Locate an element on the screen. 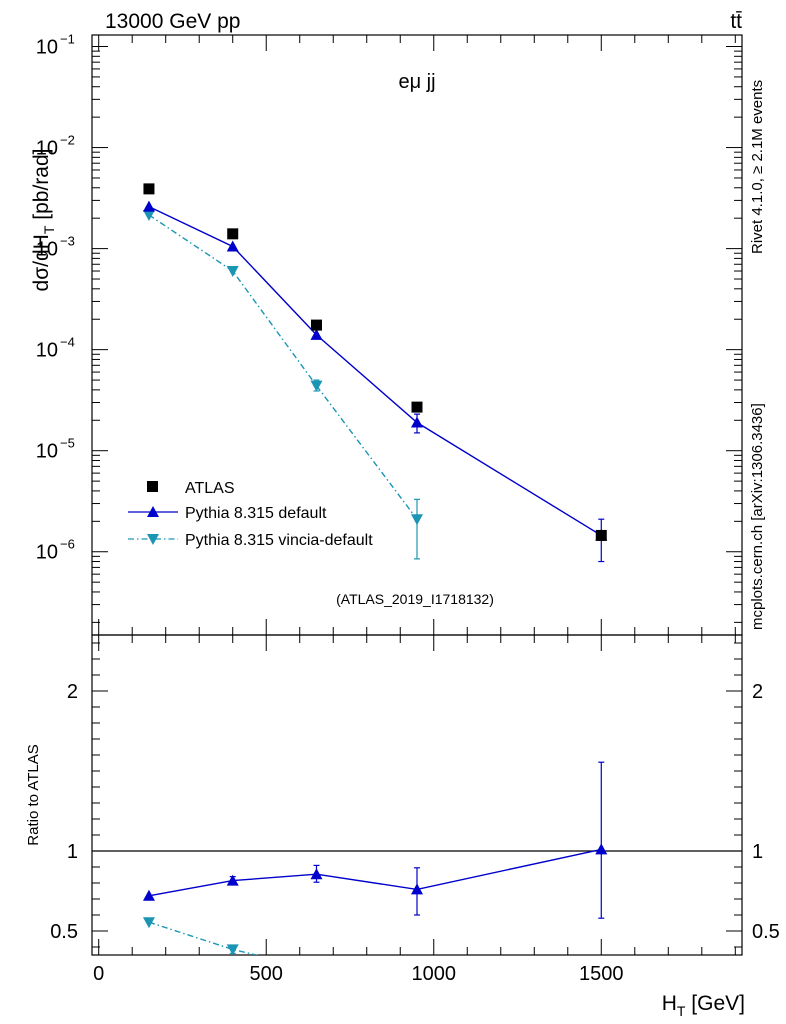 Image resolution: width=786 pixels, height=1024 pixels. process-label: tt̄ is located at coordinates (736, 21).